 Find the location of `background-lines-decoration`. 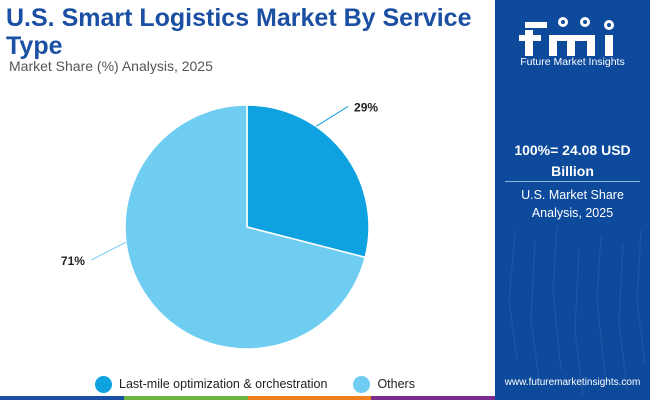

background-lines-decoration is located at coordinates (577, 310).